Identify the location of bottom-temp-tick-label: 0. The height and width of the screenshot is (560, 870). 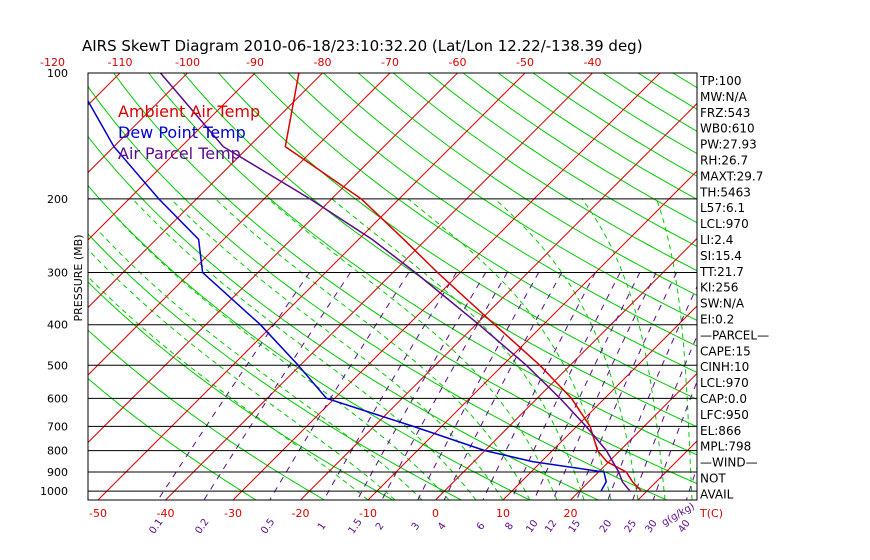
(435, 513).